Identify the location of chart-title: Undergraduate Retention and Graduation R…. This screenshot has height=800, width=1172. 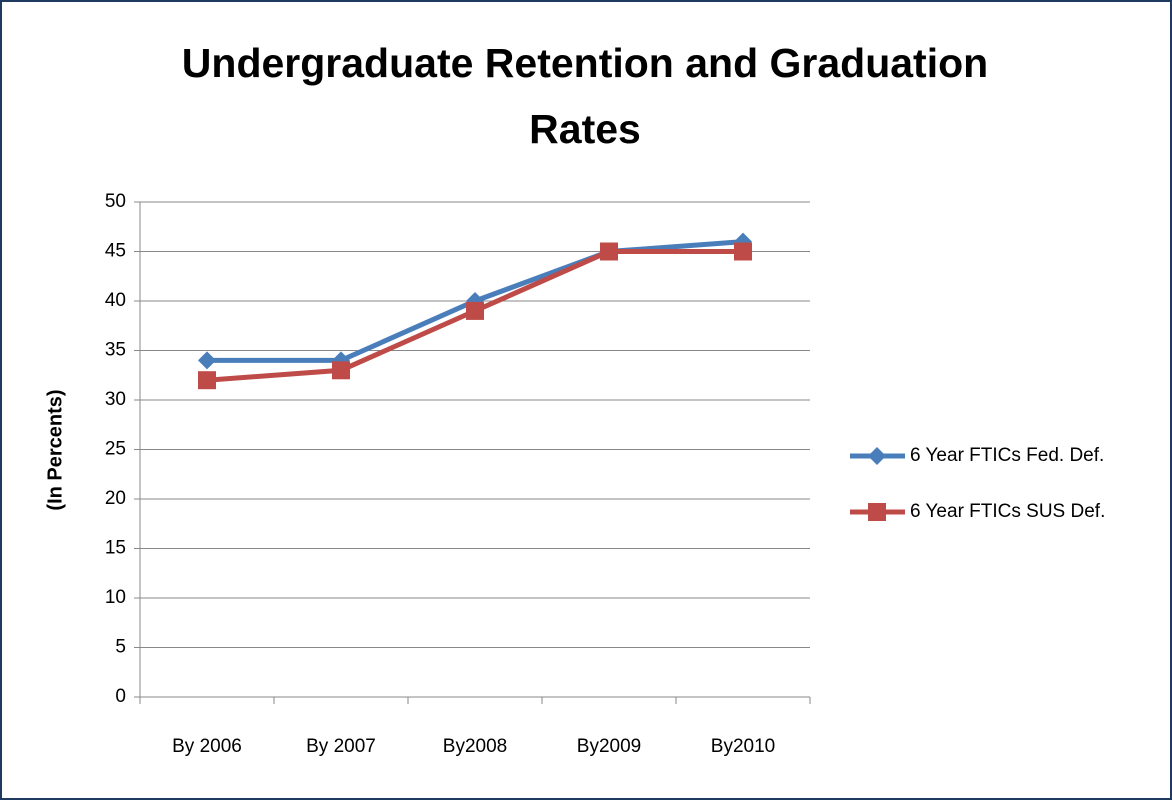
(585, 96).